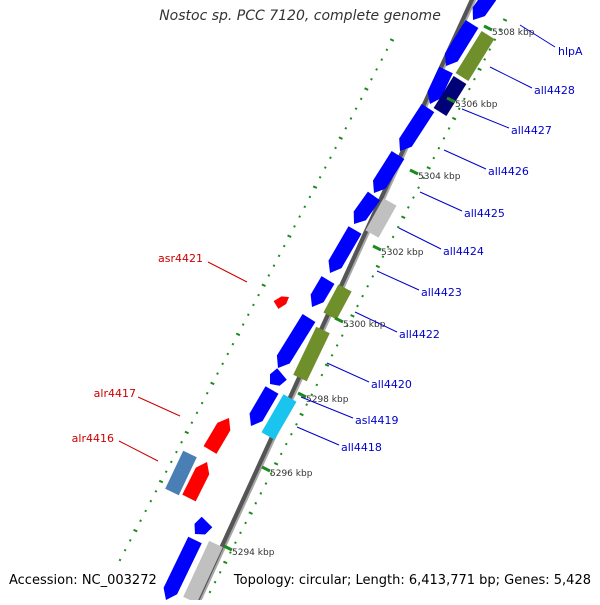 Image resolution: width=600 pixels, height=605 pixels. Describe the element at coordinates (196, 482) in the screenshot. I see `gene-alr4416` at that location.